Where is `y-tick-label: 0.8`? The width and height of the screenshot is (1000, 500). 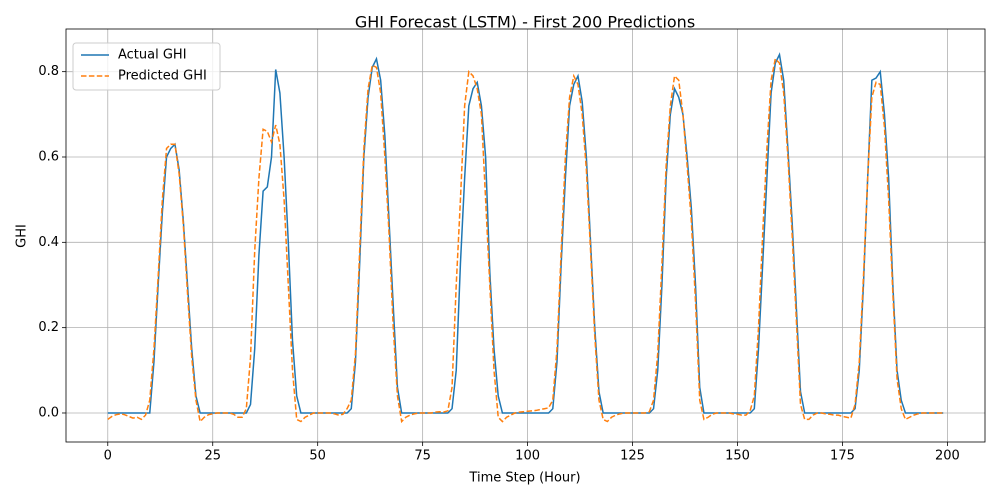
y-tick-label: 0.8 is located at coordinates (48, 71).